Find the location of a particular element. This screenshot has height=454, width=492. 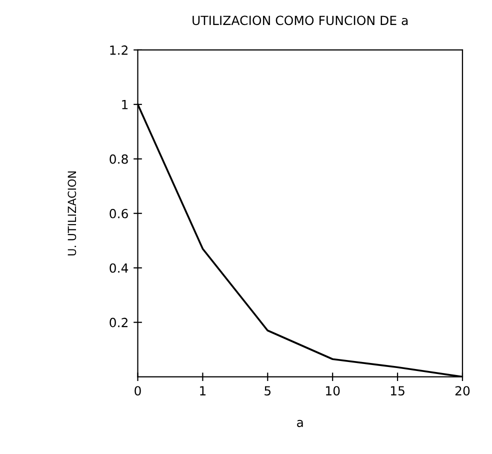

y-axis-title: U. UTILIZACION is located at coordinates (72, 213).